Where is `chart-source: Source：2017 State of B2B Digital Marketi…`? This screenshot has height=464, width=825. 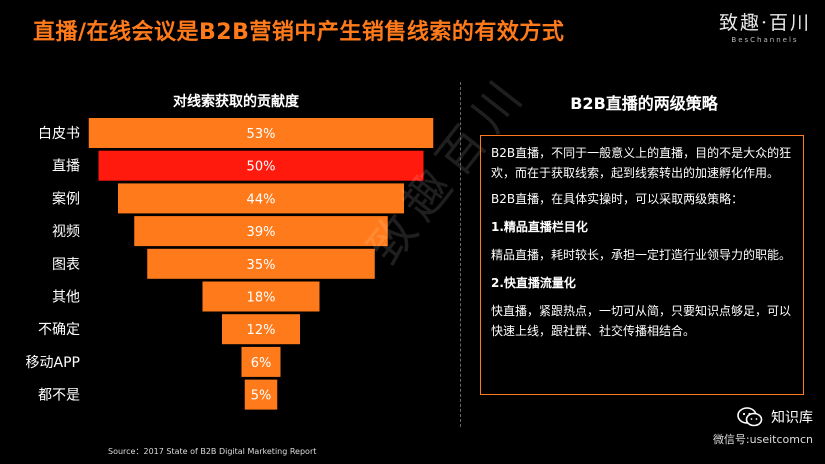 chart-source: Source：2017 State of B2B Digital Marketi… is located at coordinates (212, 451).